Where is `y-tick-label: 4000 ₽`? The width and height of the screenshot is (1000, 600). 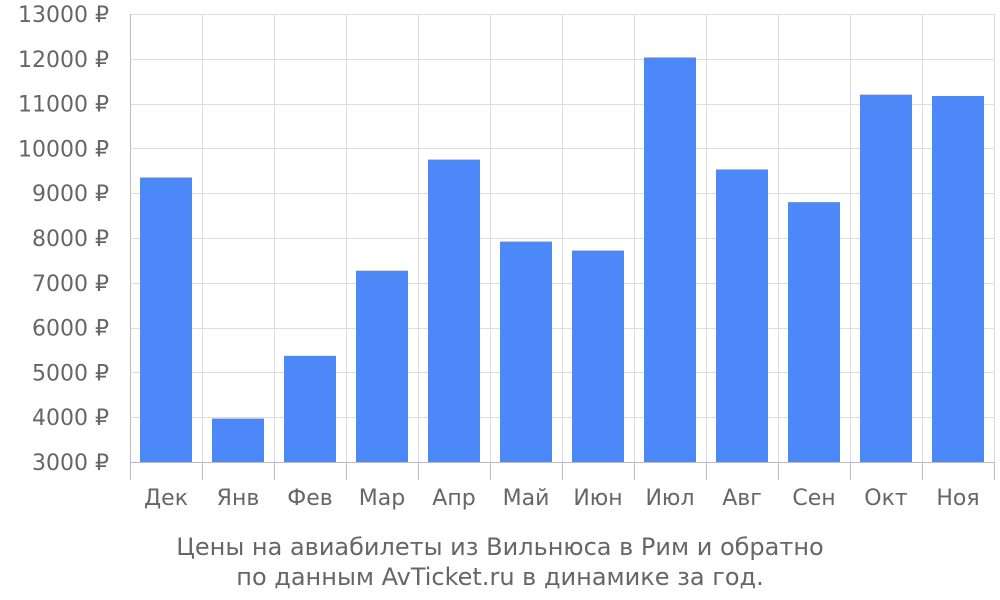 y-tick-label: 4000 ₽ is located at coordinates (70, 418).